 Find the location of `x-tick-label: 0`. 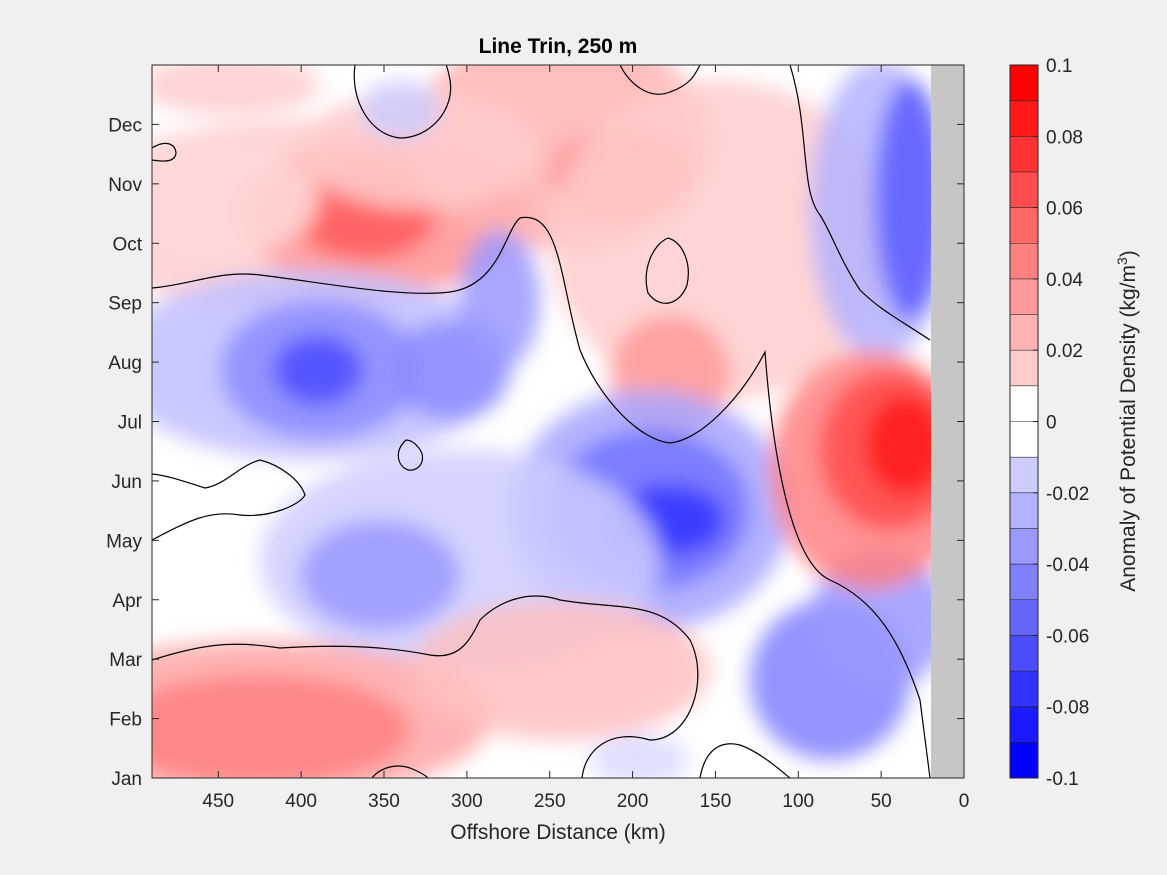

x-tick-label: 0 is located at coordinates (964, 801).